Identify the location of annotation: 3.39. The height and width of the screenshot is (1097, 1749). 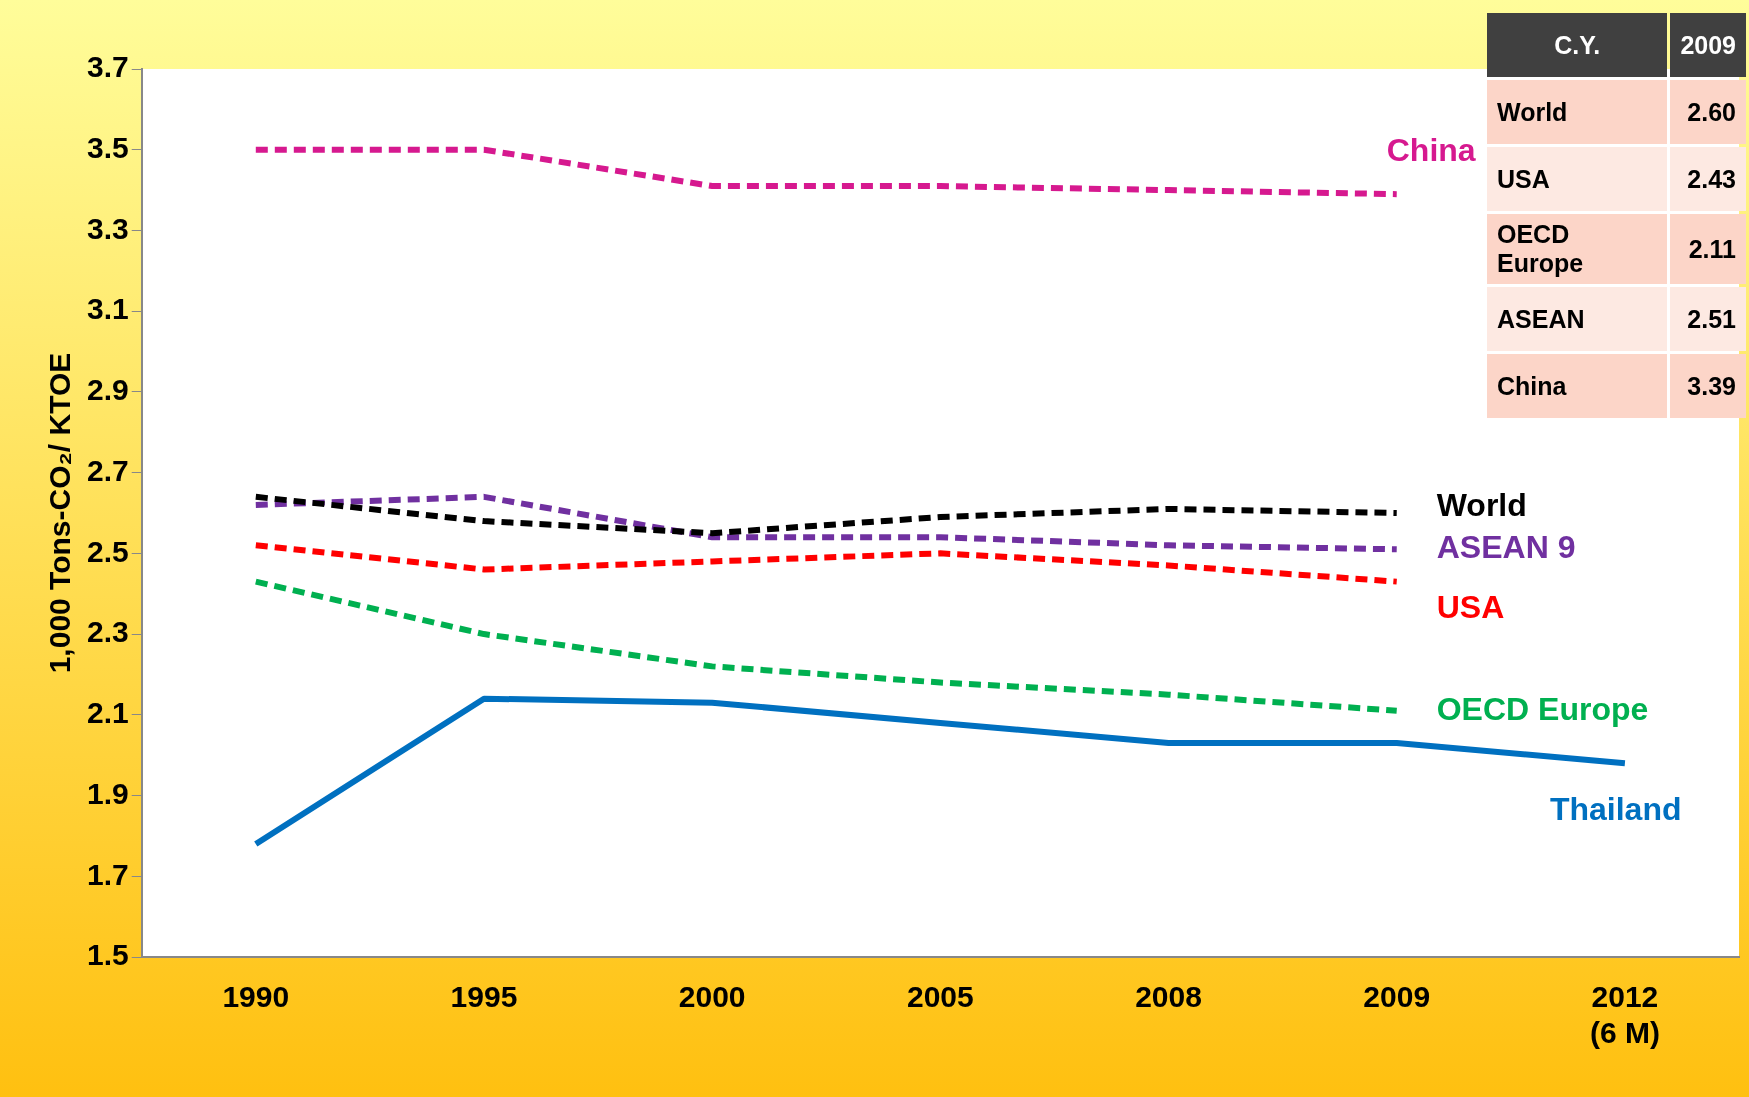
(1708, 386).